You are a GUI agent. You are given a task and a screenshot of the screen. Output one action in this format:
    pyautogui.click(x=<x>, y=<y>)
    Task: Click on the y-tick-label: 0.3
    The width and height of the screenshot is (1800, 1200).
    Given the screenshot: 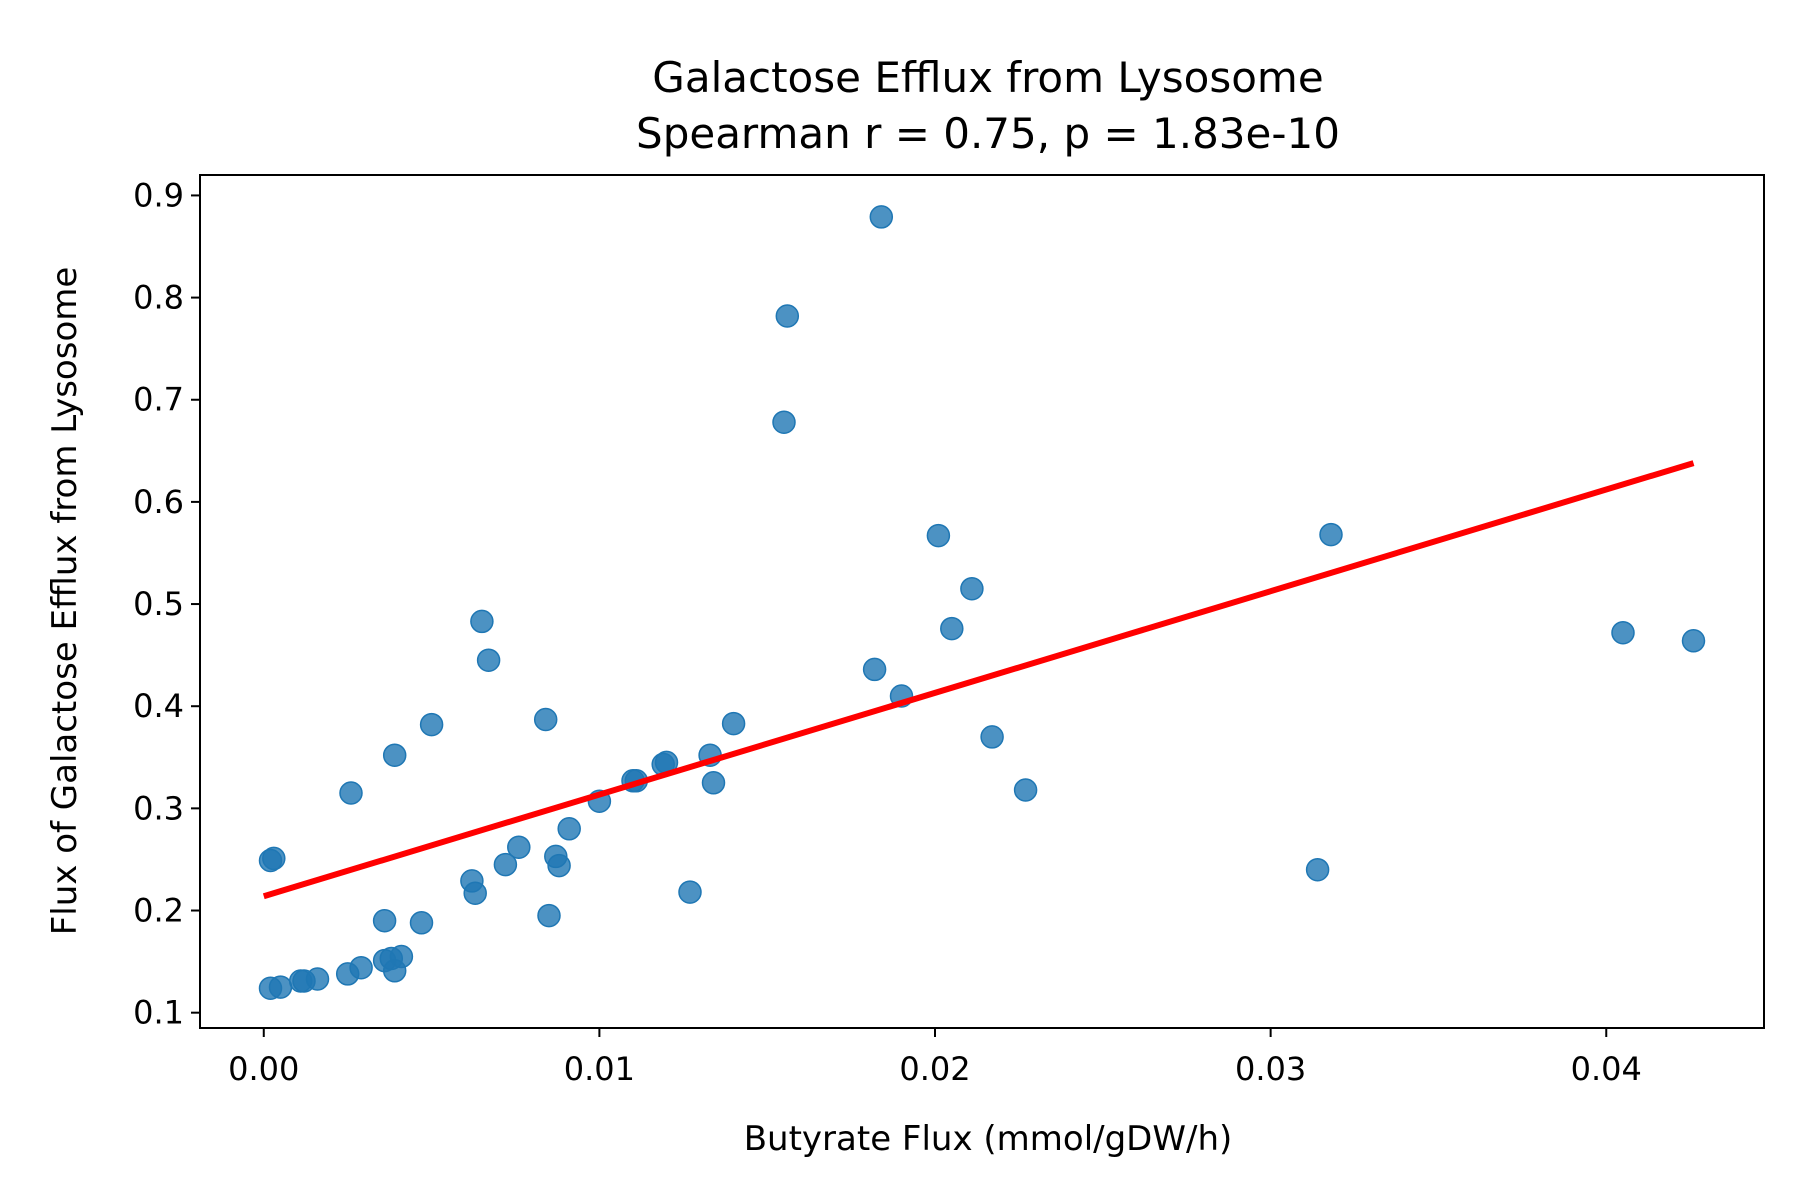 What is the action you would take?
    pyautogui.click(x=158, y=808)
    